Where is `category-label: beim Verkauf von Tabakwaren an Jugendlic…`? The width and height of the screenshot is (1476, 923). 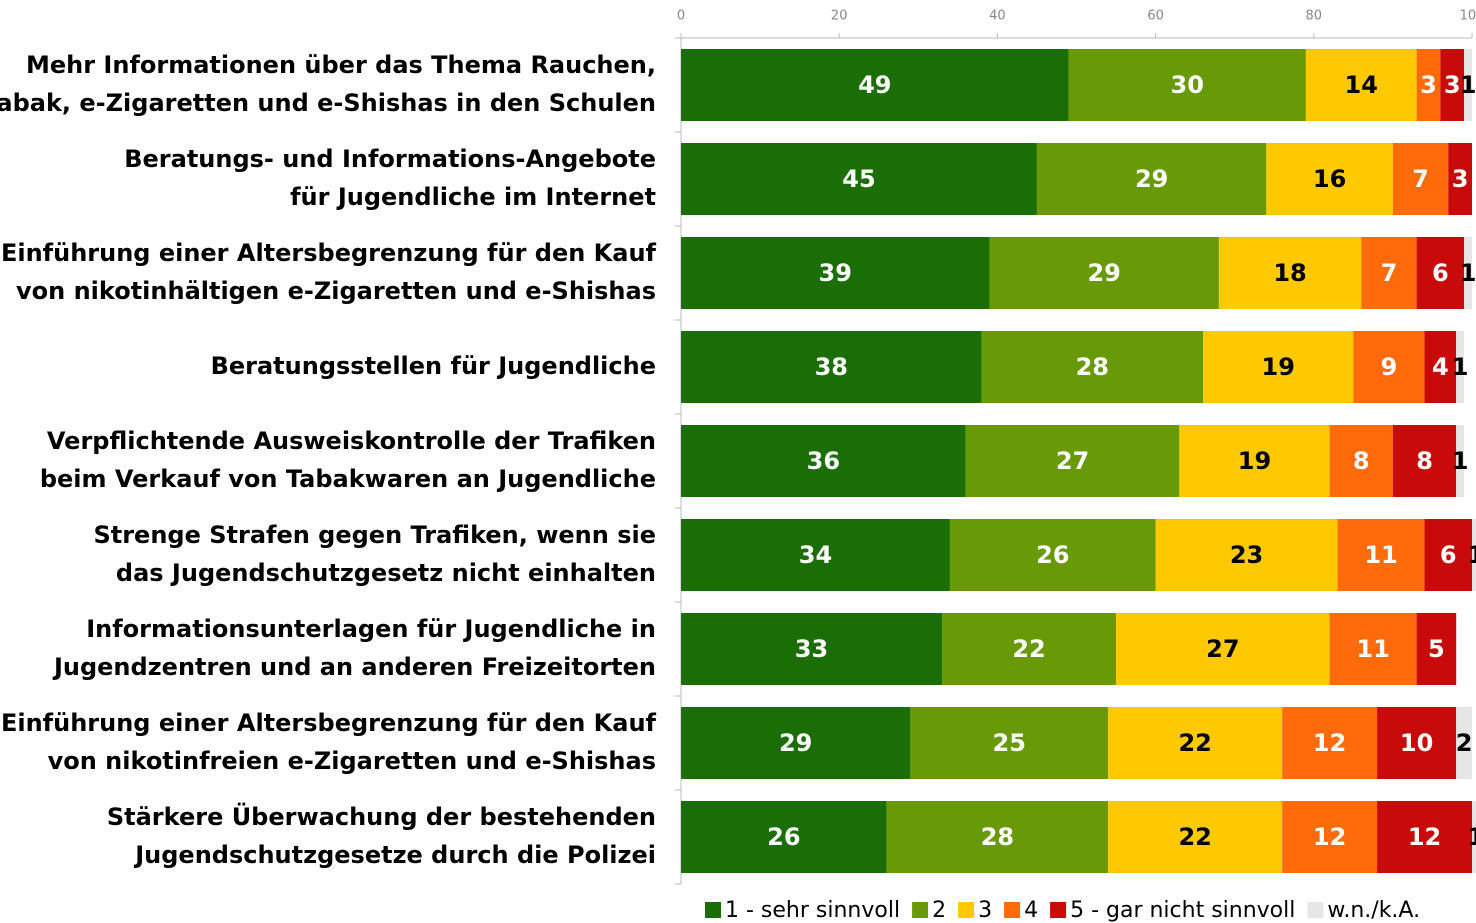
category-label: beim Verkauf von Tabakwaren an Jugendlic… is located at coordinates (348, 479).